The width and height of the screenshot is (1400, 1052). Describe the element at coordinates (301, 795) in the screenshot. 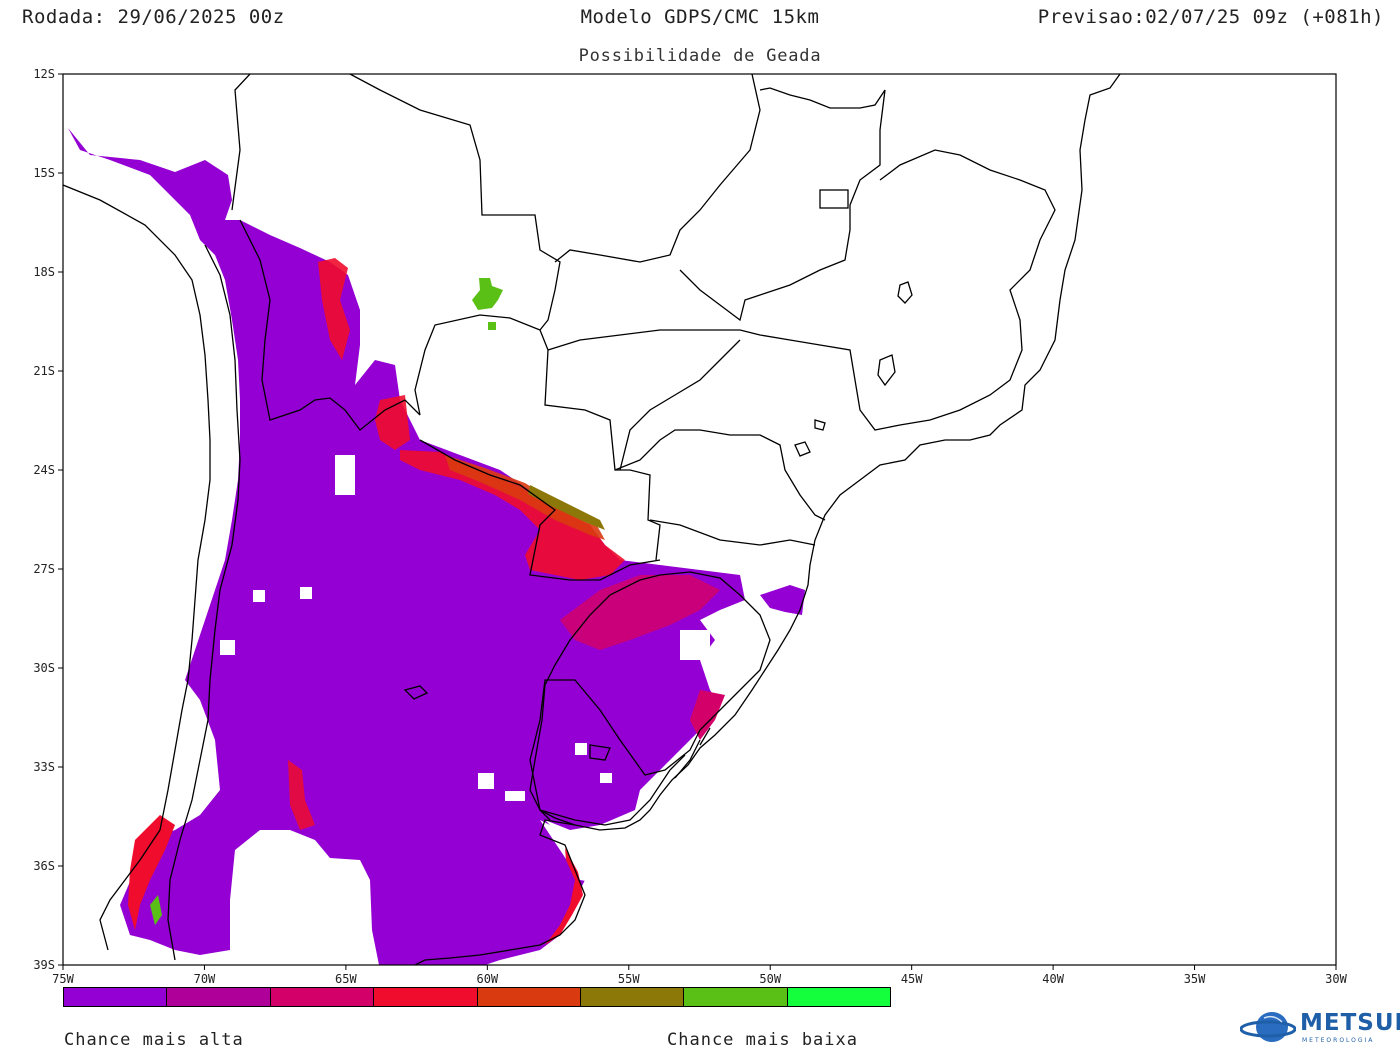

I see `frost-edge-patagonia` at that location.